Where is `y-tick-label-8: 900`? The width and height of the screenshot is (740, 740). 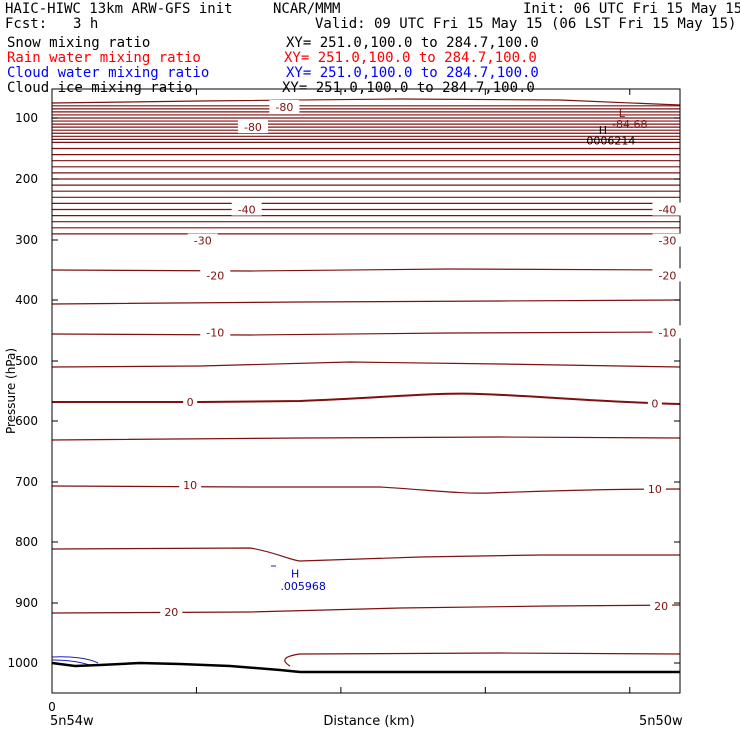 y-tick-label-8: 900 is located at coordinates (26, 603).